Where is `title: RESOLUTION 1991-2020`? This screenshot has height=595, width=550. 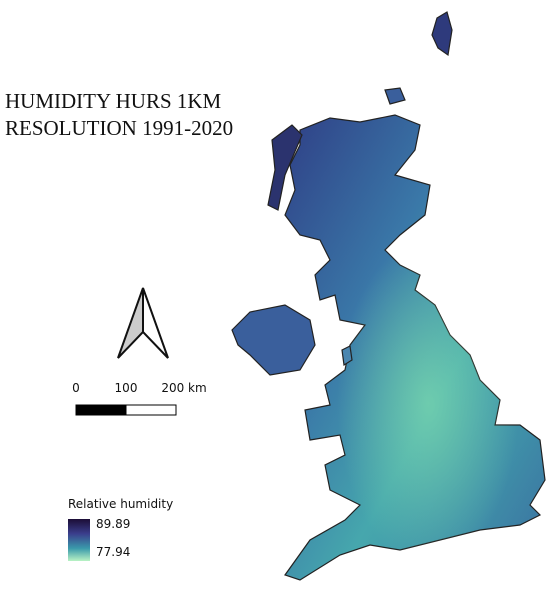 title: RESOLUTION 1991-2020 is located at coordinates (119, 128).